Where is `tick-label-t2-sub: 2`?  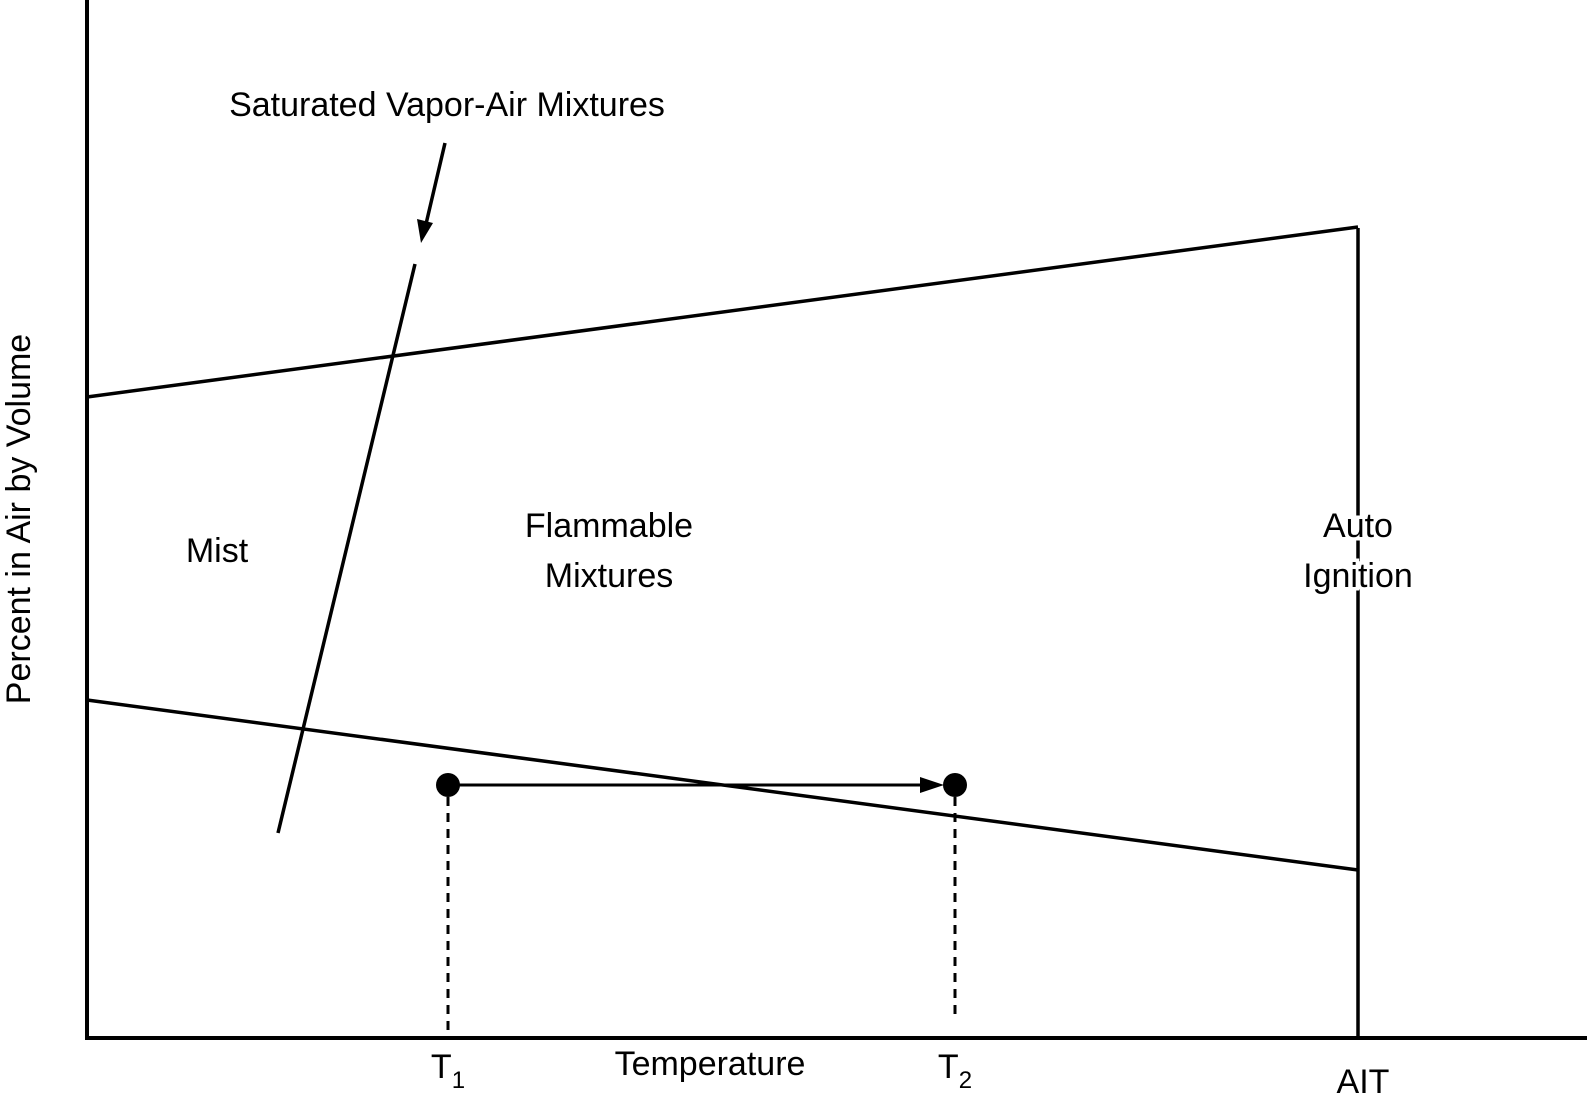
tick-label-t2-sub: 2 is located at coordinates (965, 1080).